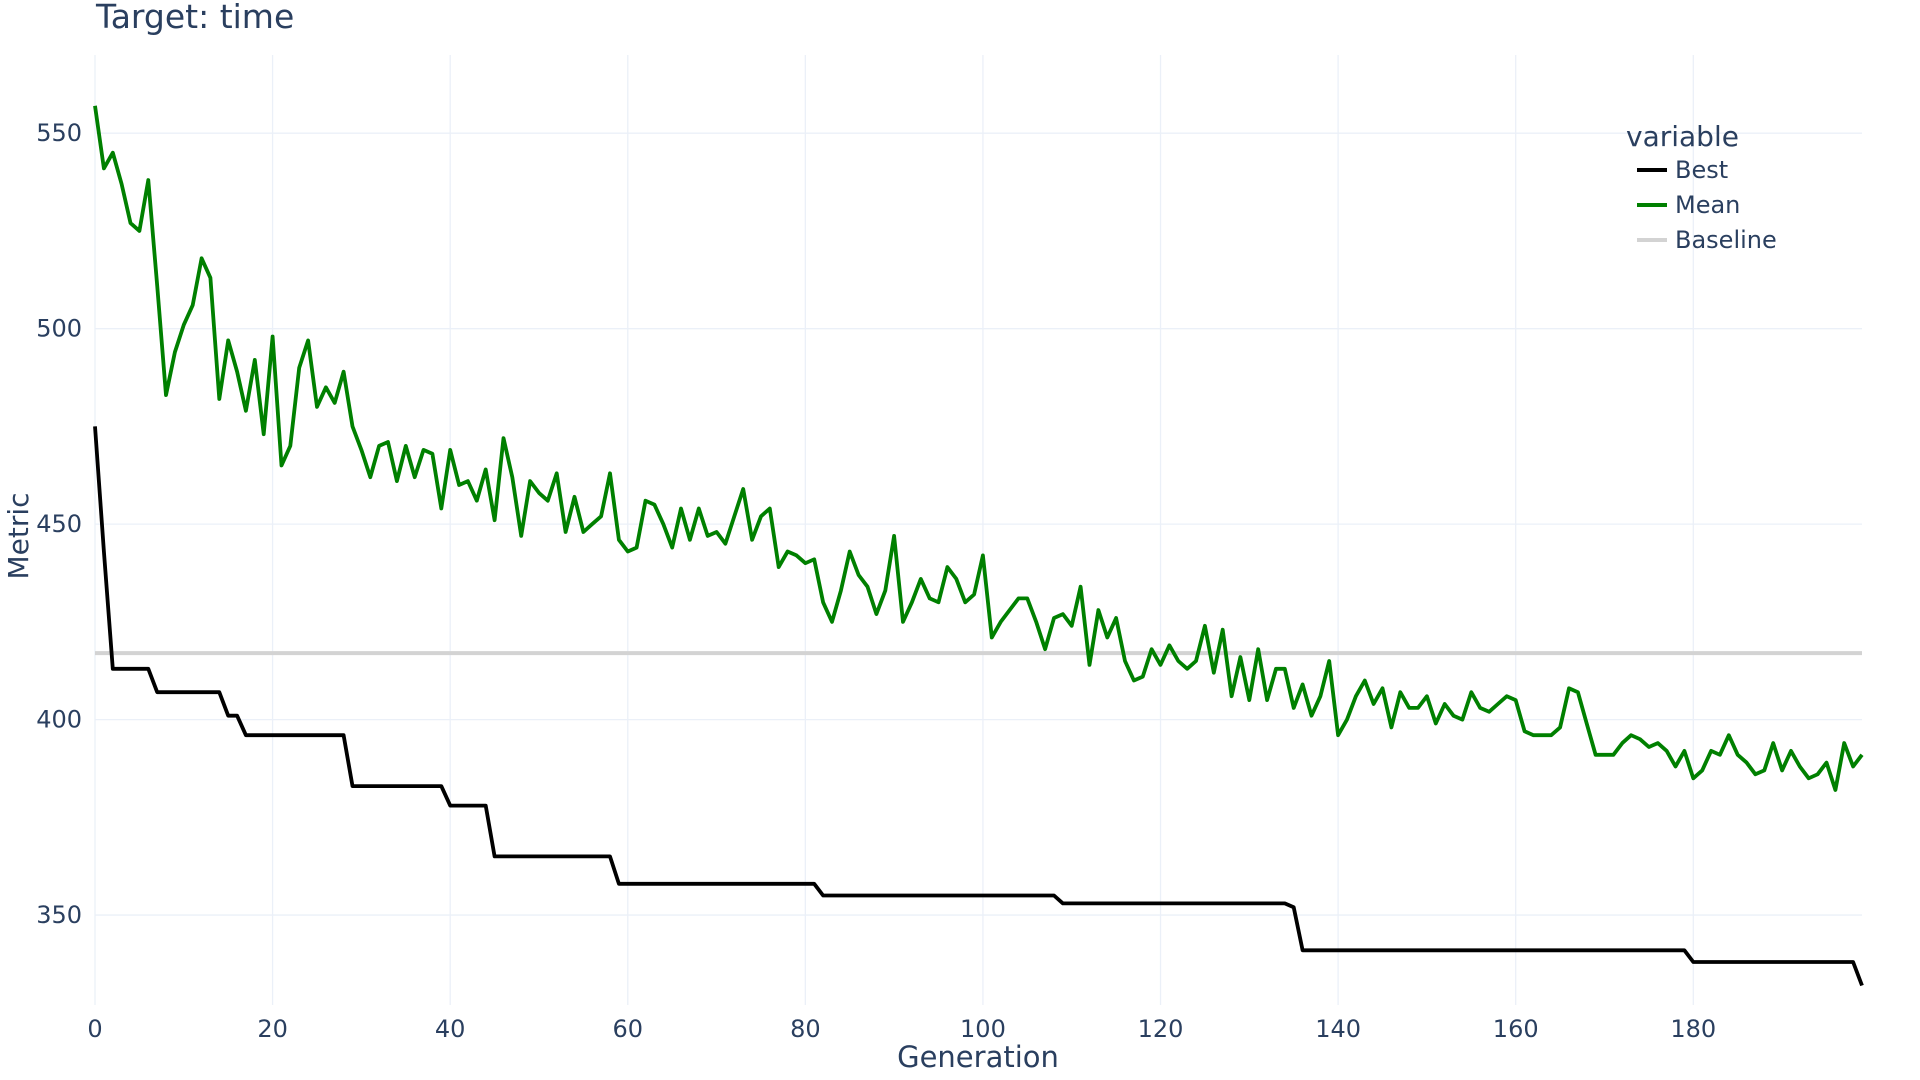 The height and width of the screenshot is (1080, 1920). What do you see at coordinates (59, 720) in the screenshot?
I see `y-tick-label: 400` at bounding box center [59, 720].